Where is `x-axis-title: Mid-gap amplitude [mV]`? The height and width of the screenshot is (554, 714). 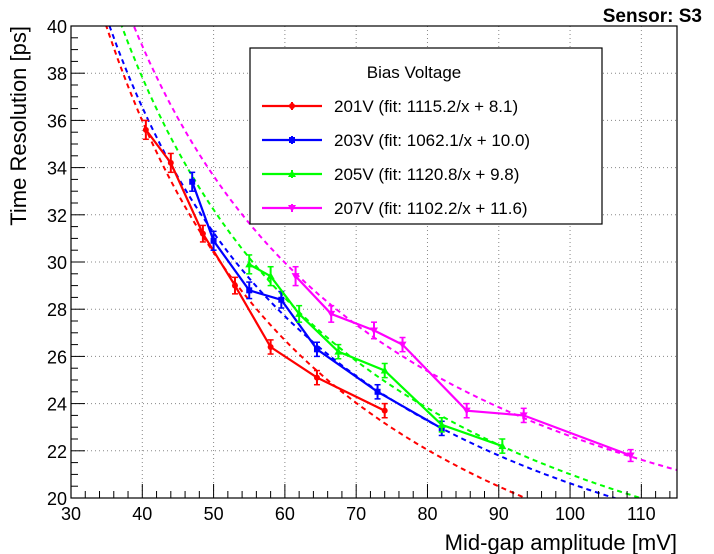 x-axis-title: Mid-gap amplitude [mV] is located at coordinates (561, 542).